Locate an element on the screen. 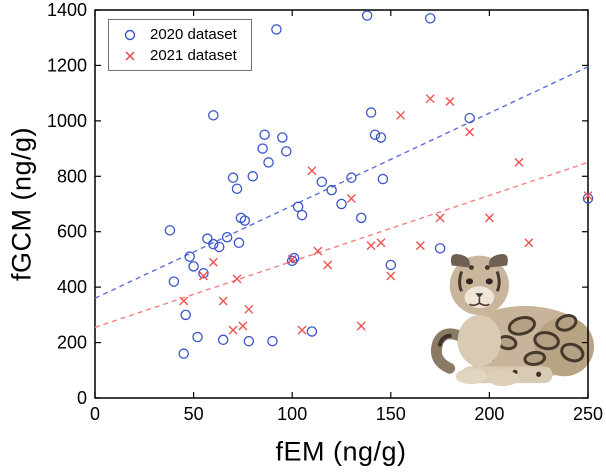 The width and height of the screenshot is (606, 476). y-axis-label: fGCM (ng/g) is located at coordinates (21, 204).